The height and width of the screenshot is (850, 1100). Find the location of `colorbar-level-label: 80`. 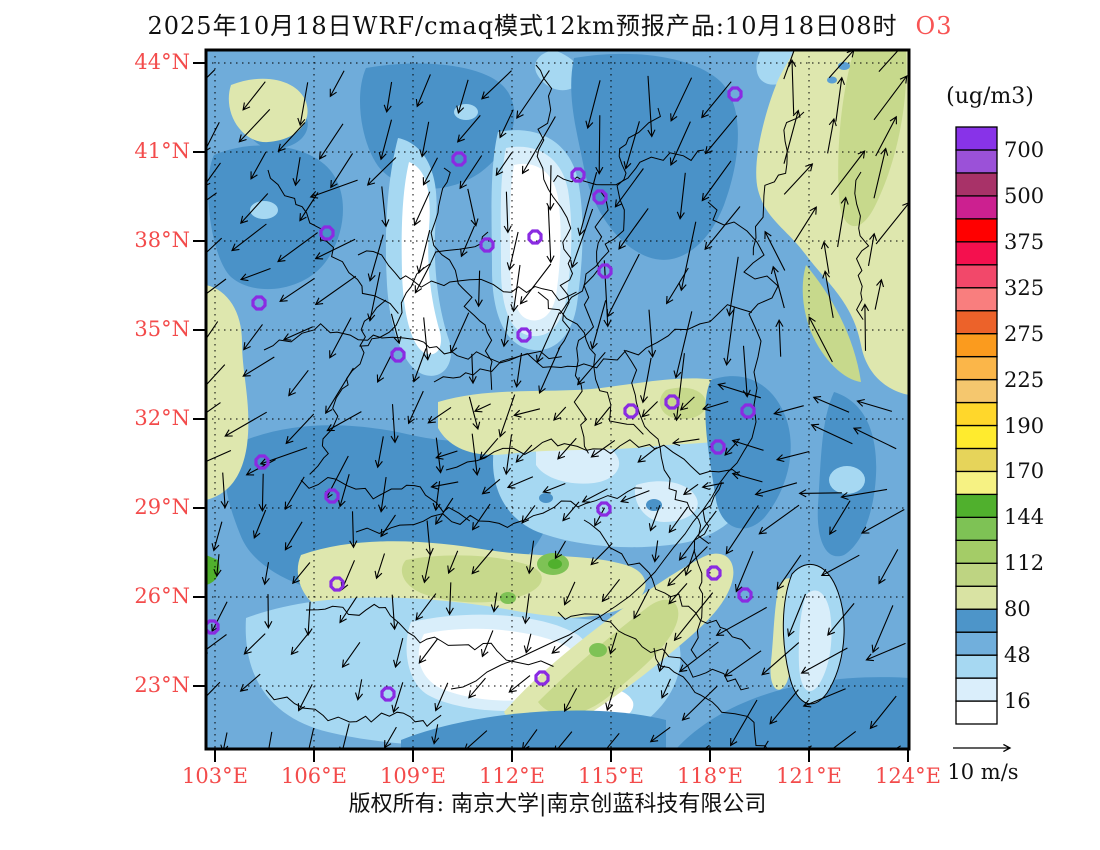

colorbar-level-label: 80 is located at coordinates (1017, 609).